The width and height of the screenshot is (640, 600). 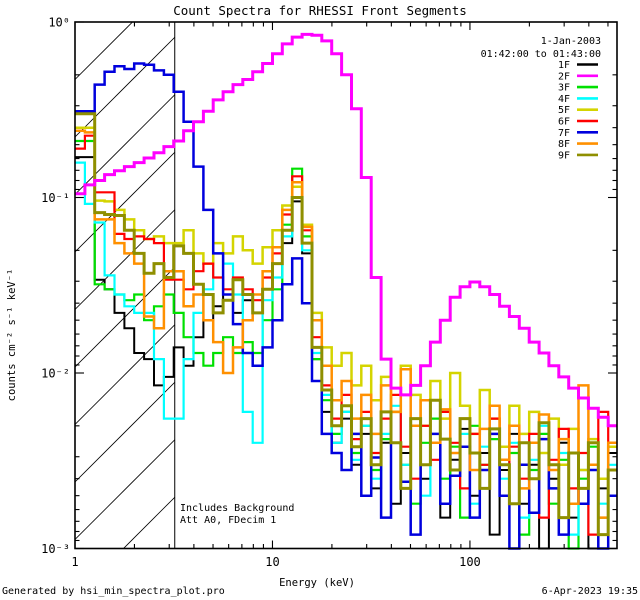 What do you see at coordinates (564, 88) in the screenshot?
I see `legend-label-3F: 3F` at bounding box center [564, 88].